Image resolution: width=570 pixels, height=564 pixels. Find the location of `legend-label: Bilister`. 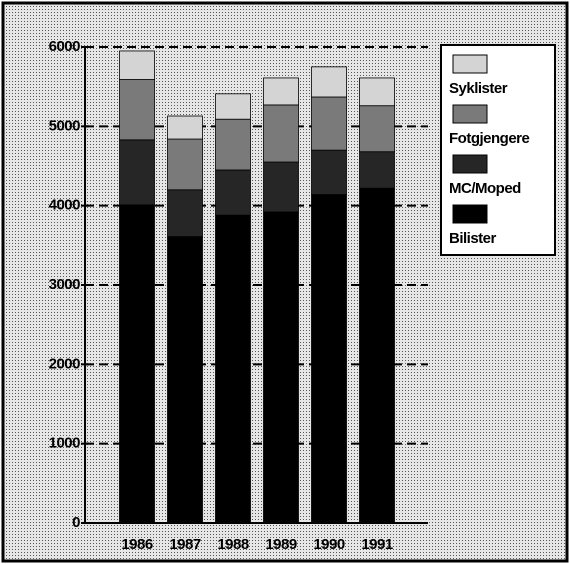

legend-label: Bilister is located at coordinates (473, 238).